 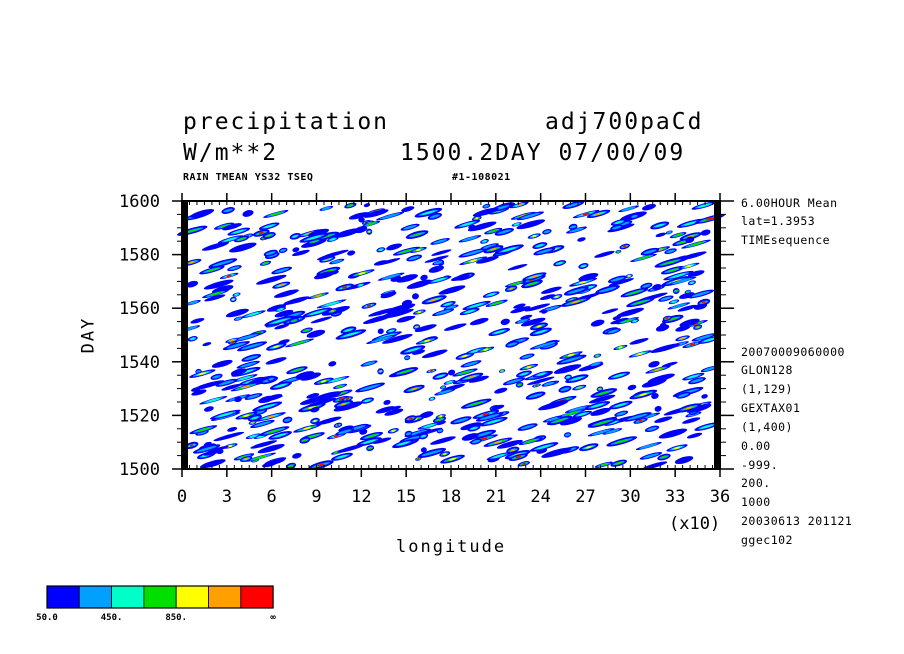 What do you see at coordinates (451, 547) in the screenshot?
I see `x-axis-label: longitude` at bounding box center [451, 547].